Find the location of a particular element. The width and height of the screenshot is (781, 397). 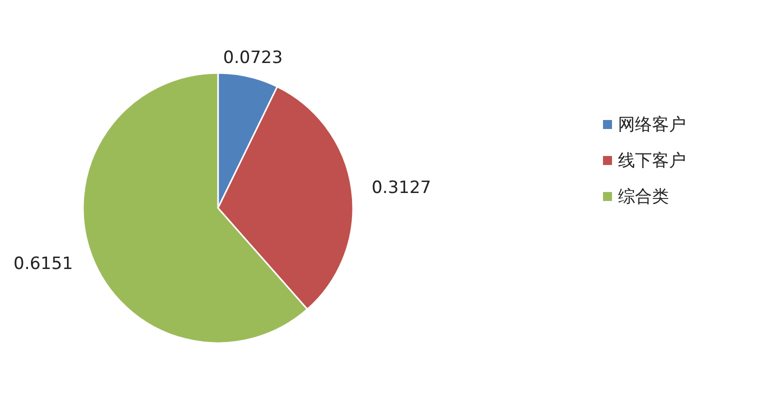

data-label: 0.0723 is located at coordinates (253, 58).